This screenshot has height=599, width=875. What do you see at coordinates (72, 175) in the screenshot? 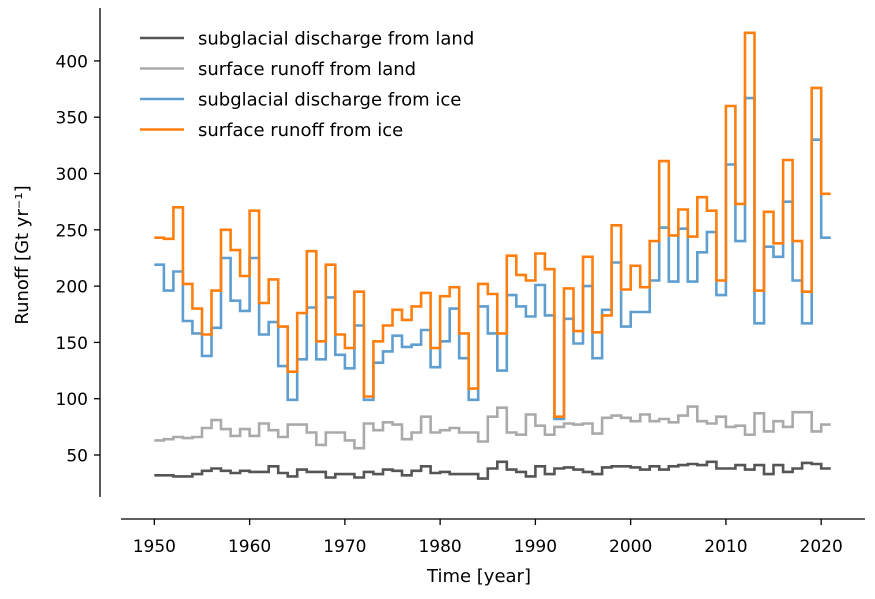
I see `y-tick-label: 300` at bounding box center [72, 175].